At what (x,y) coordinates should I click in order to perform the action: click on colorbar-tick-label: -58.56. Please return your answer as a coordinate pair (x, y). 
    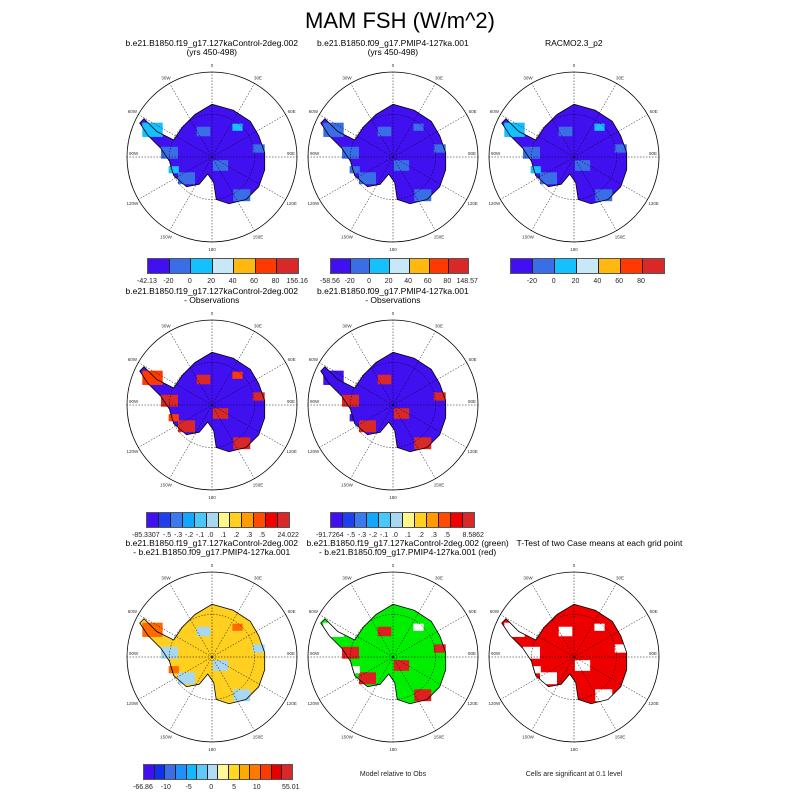
    Looking at the image, I should click on (330, 281).